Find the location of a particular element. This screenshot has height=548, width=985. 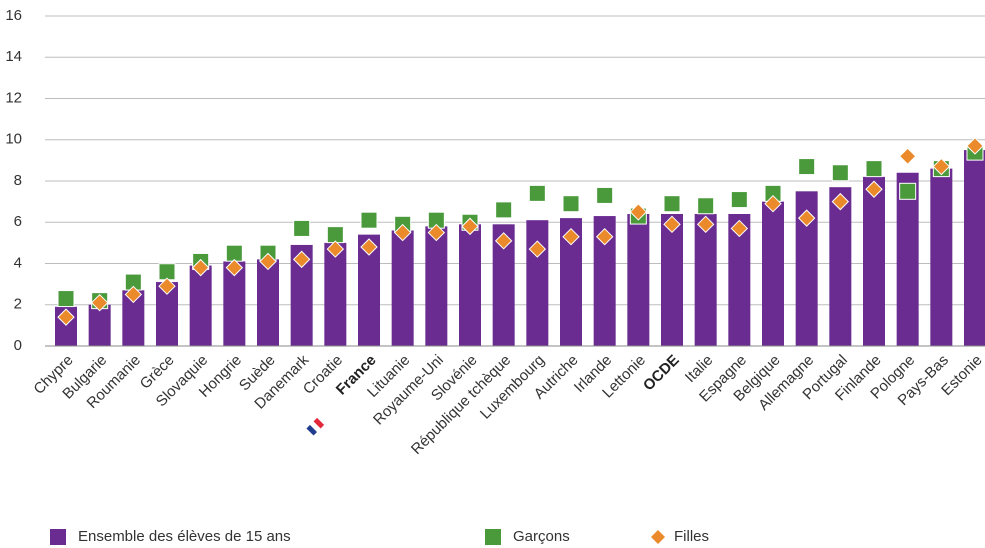

y-tick-label: 12 is located at coordinates (13, 97).